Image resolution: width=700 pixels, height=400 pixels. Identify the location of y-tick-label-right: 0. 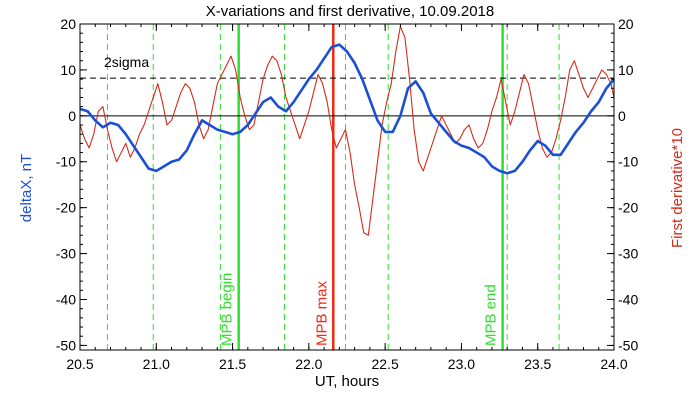
(622, 116).